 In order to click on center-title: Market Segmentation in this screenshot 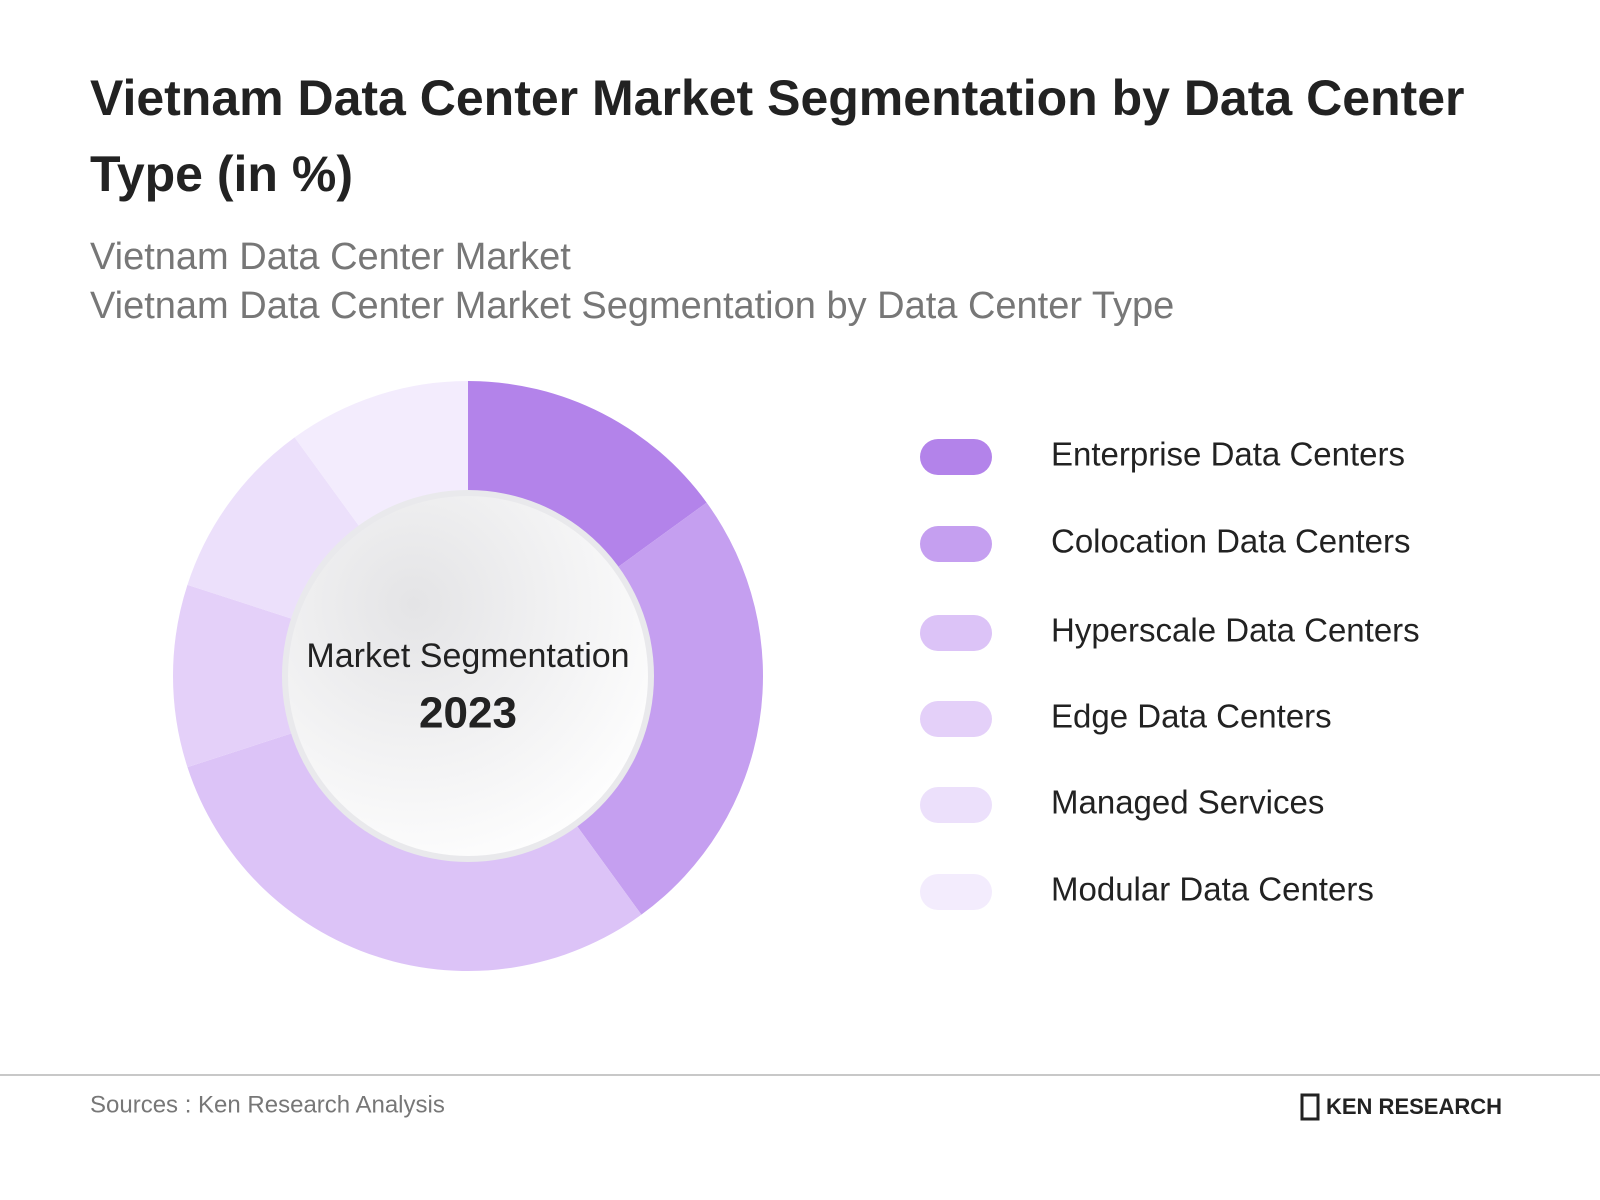, I will do `click(467, 656)`.